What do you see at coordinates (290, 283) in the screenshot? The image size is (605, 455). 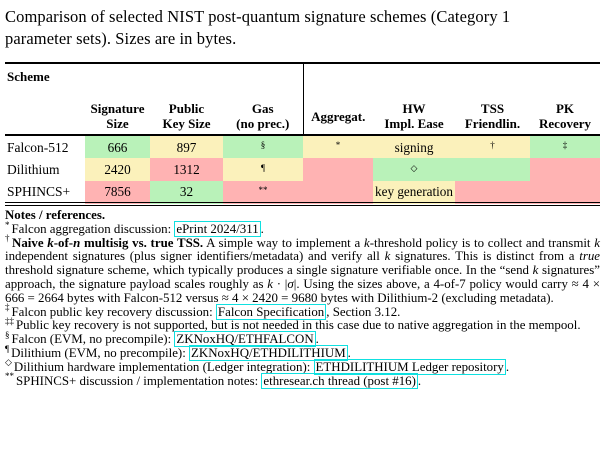 I see `note-text: σ` at bounding box center [290, 283].